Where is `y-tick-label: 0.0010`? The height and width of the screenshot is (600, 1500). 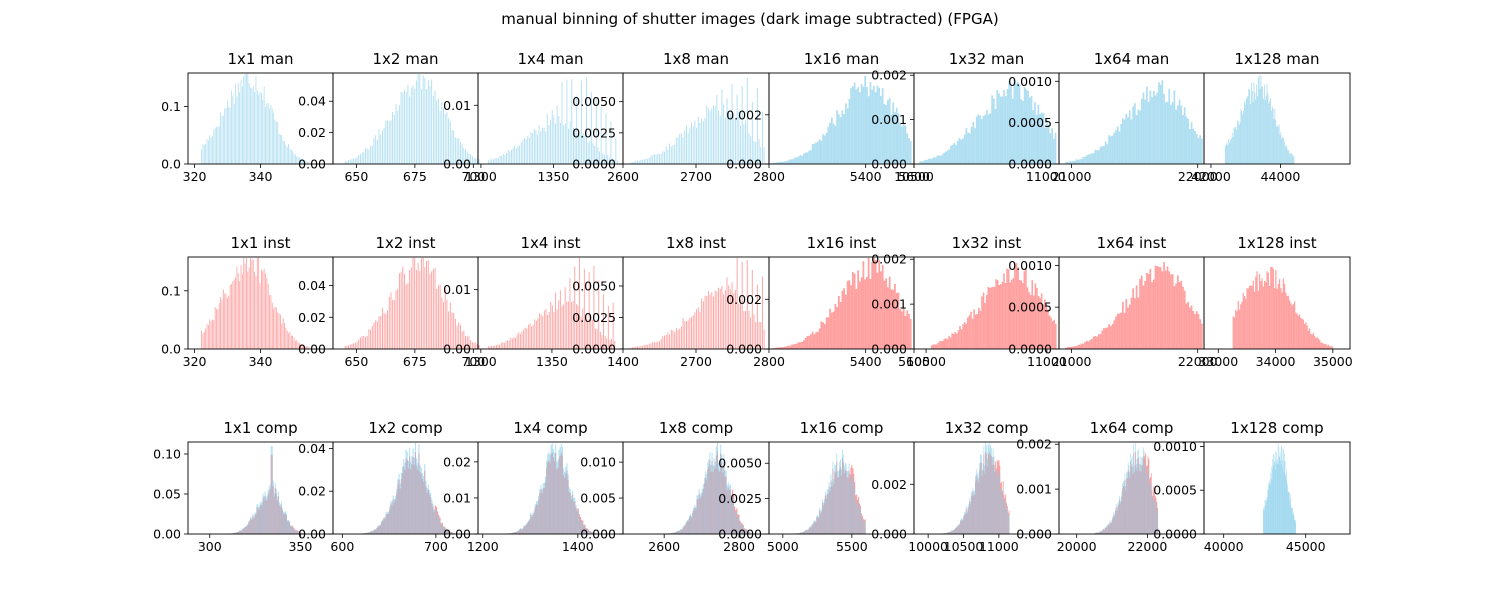 y-tick-label: 0.0010 is located at coordinates (1030, 265).